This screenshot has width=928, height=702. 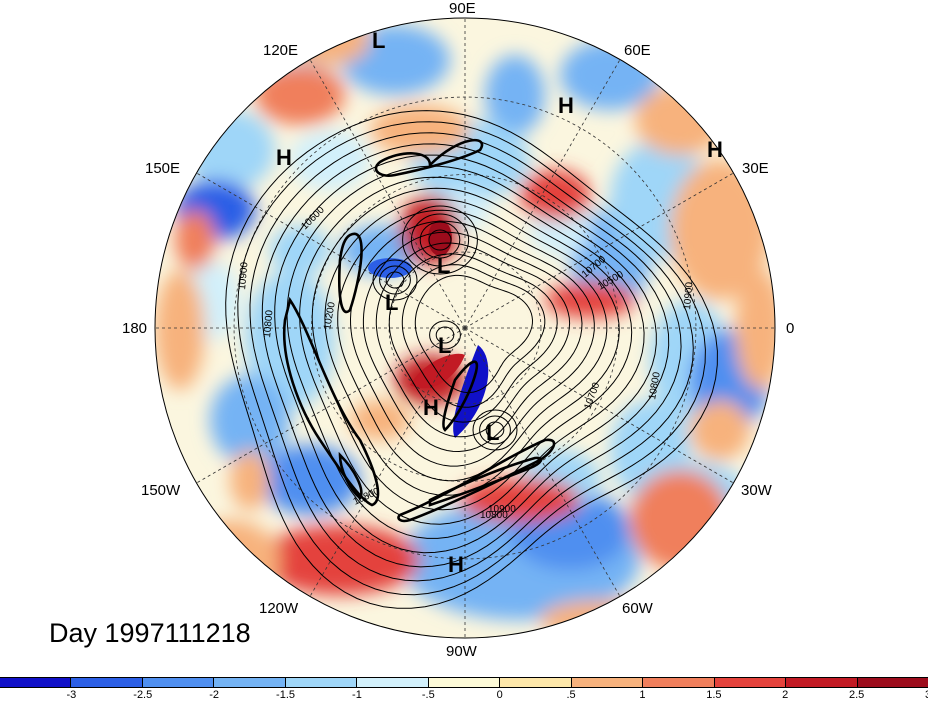 I want to click on pressure-label-high-europe: H, so click(x=715, y=149).